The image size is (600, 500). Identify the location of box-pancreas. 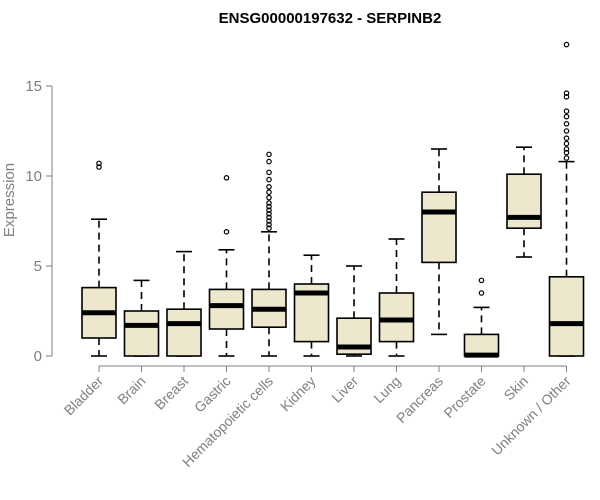
(439, 242).